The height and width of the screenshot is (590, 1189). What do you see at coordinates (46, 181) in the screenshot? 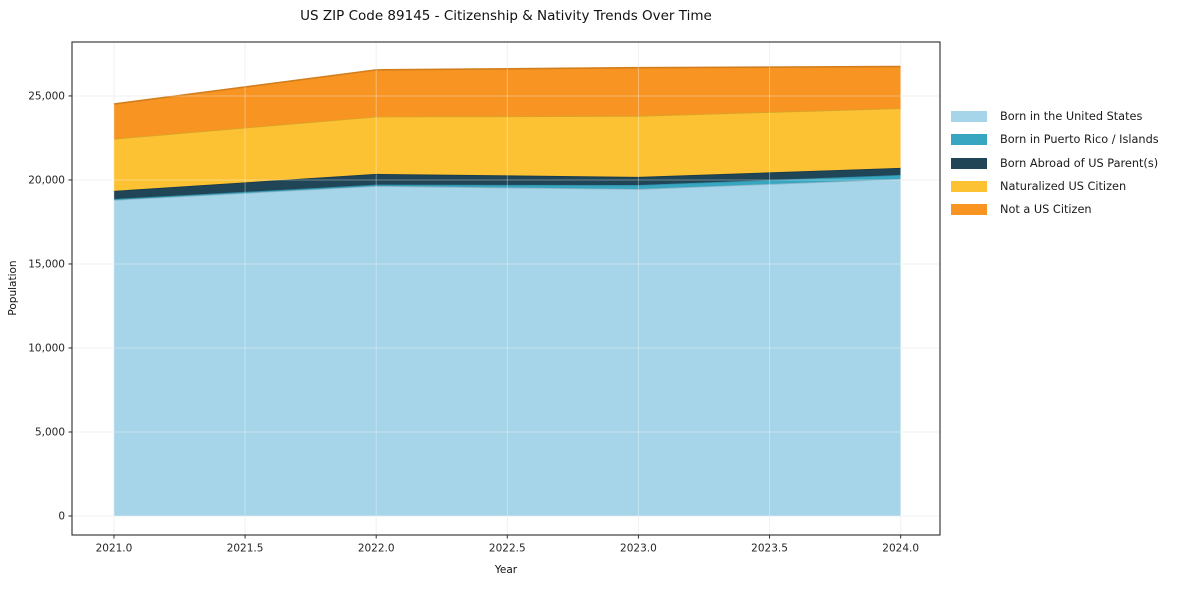
I see `y-tick-label: 20,000` at bounding box center [46, 181].